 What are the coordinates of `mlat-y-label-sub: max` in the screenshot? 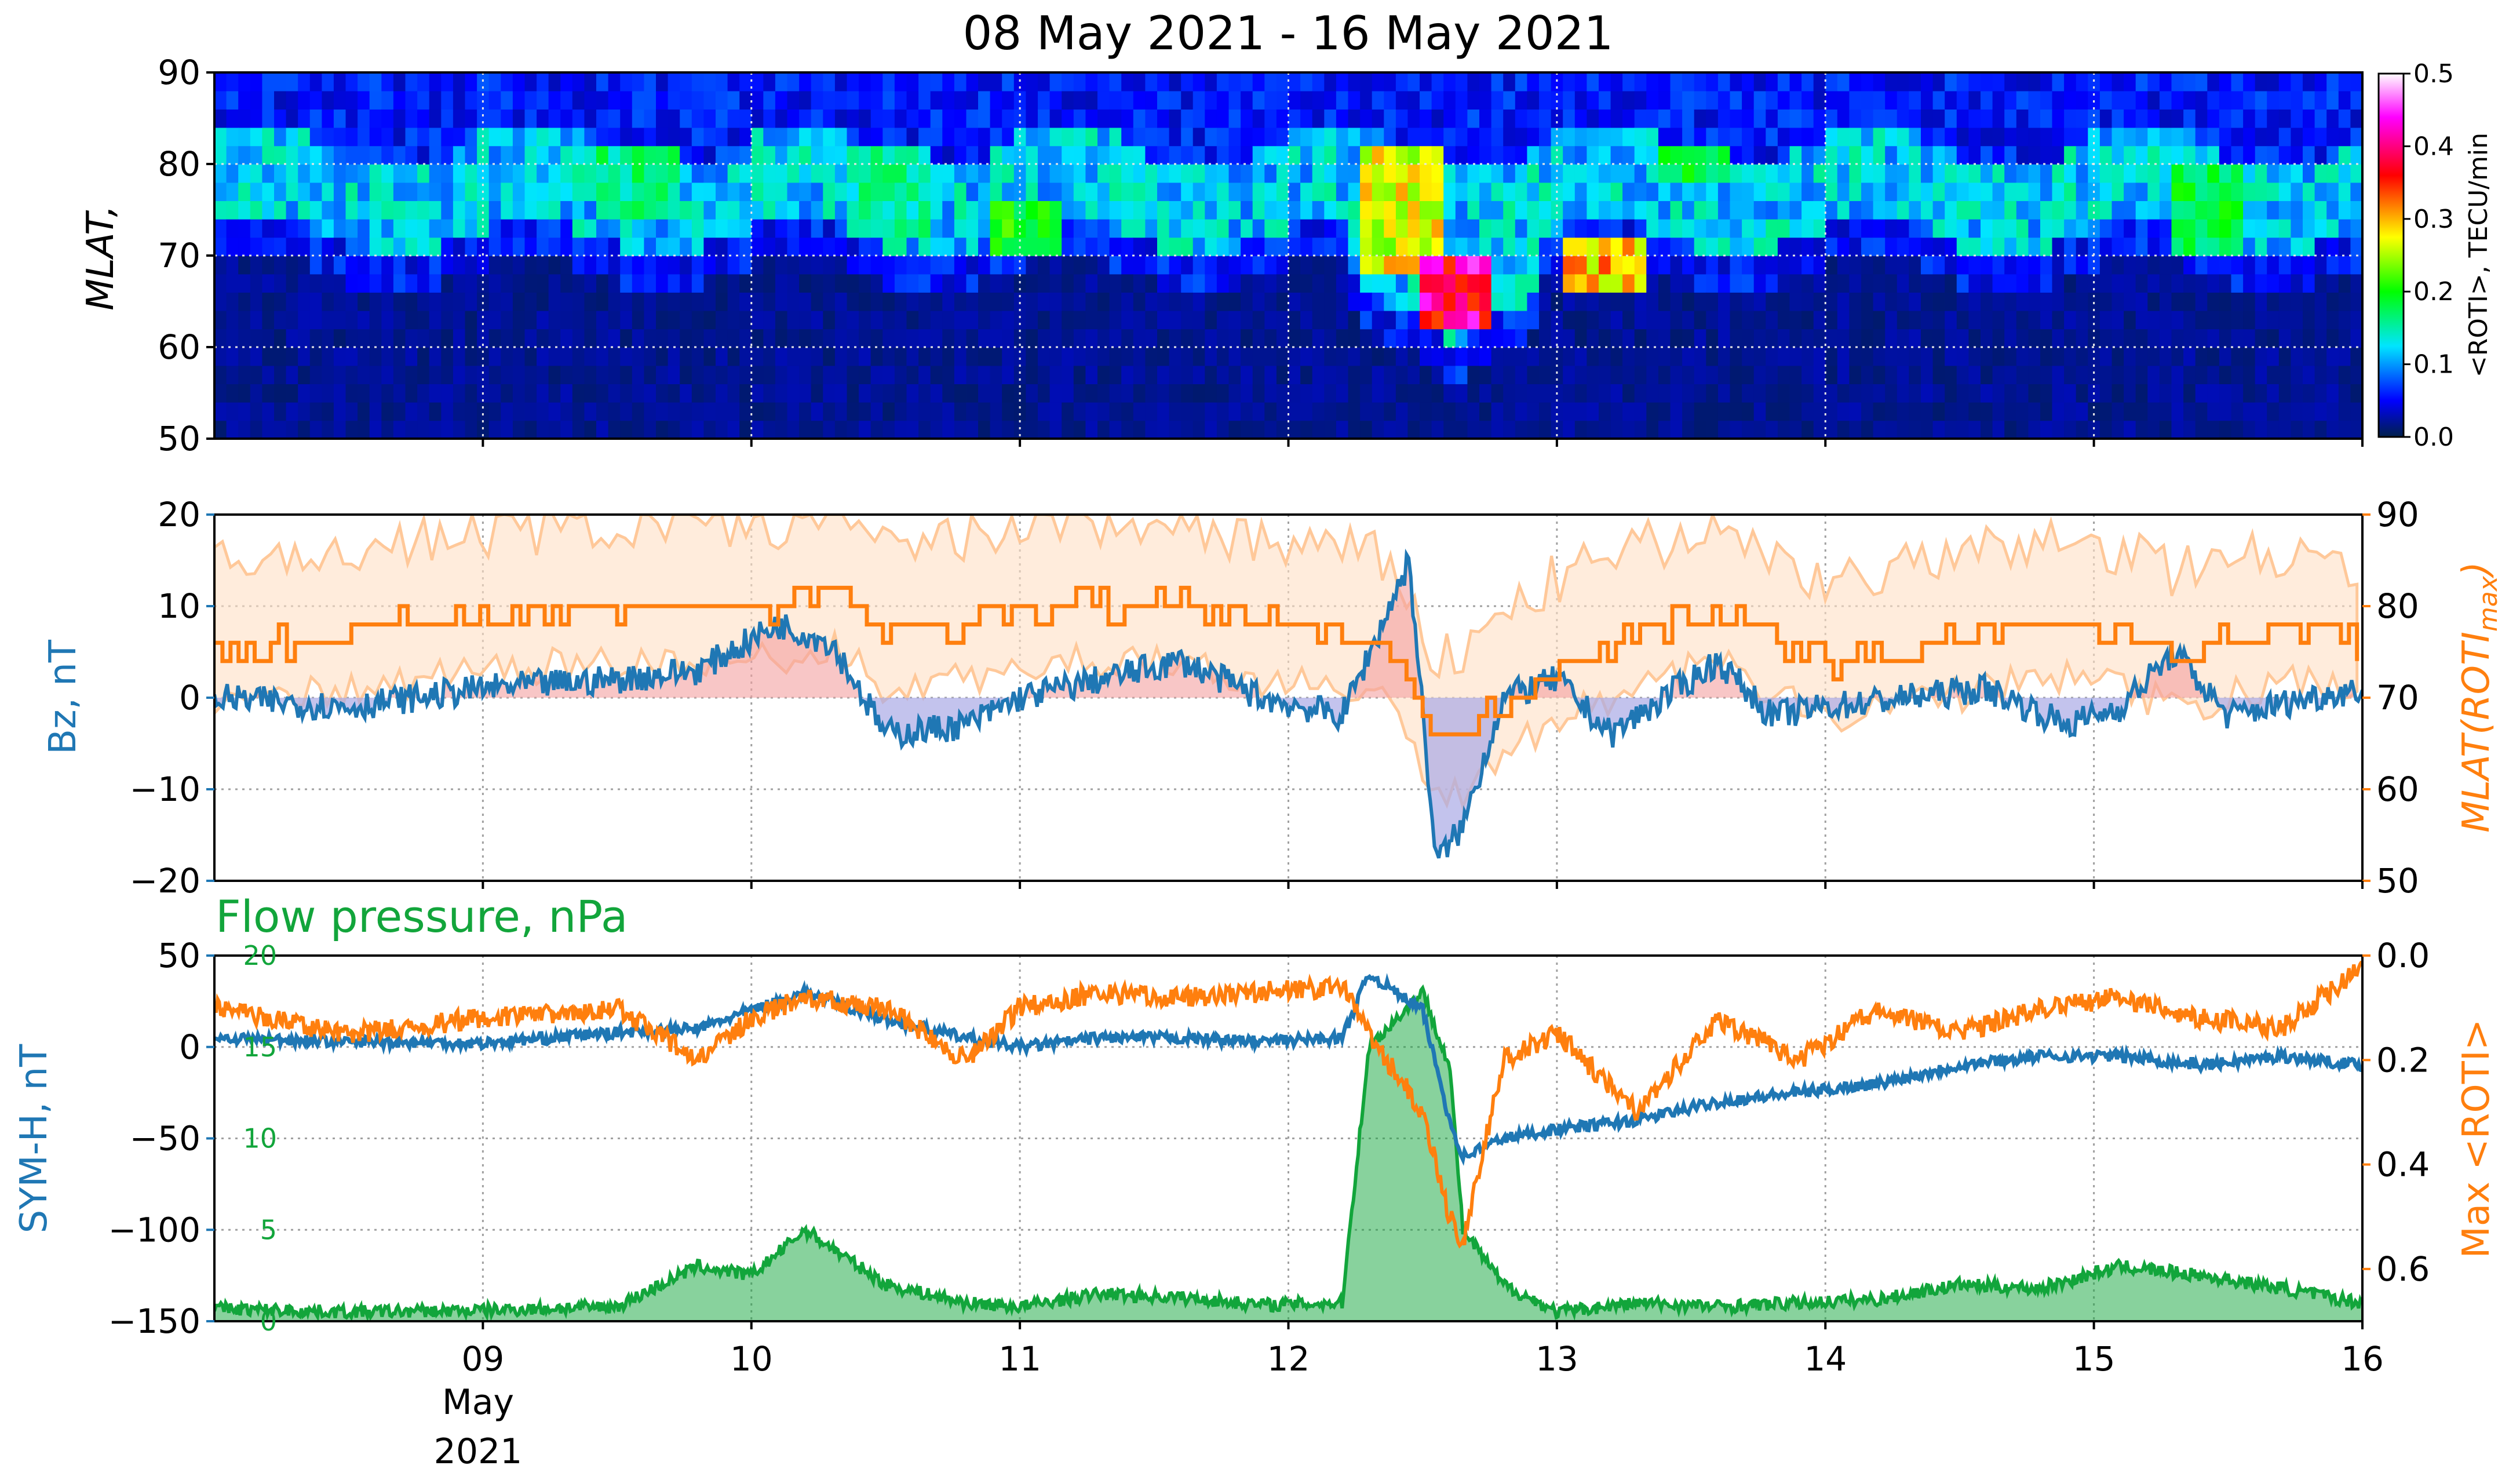 It's located at (2488, 603).